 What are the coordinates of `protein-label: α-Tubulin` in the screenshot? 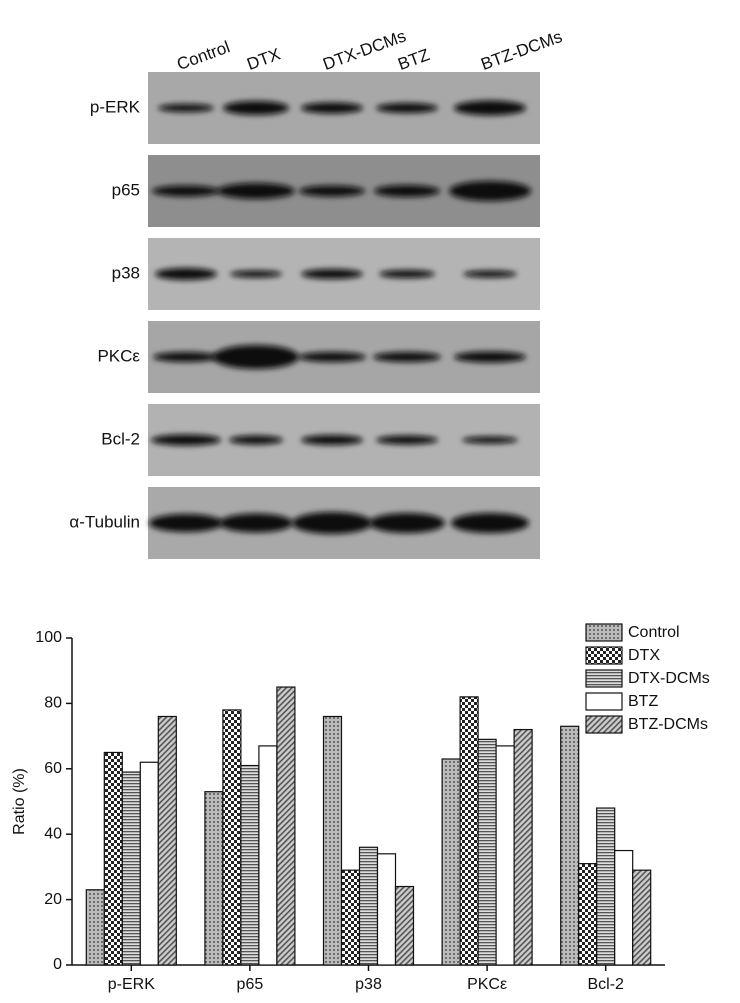 It's located at (104, 521).